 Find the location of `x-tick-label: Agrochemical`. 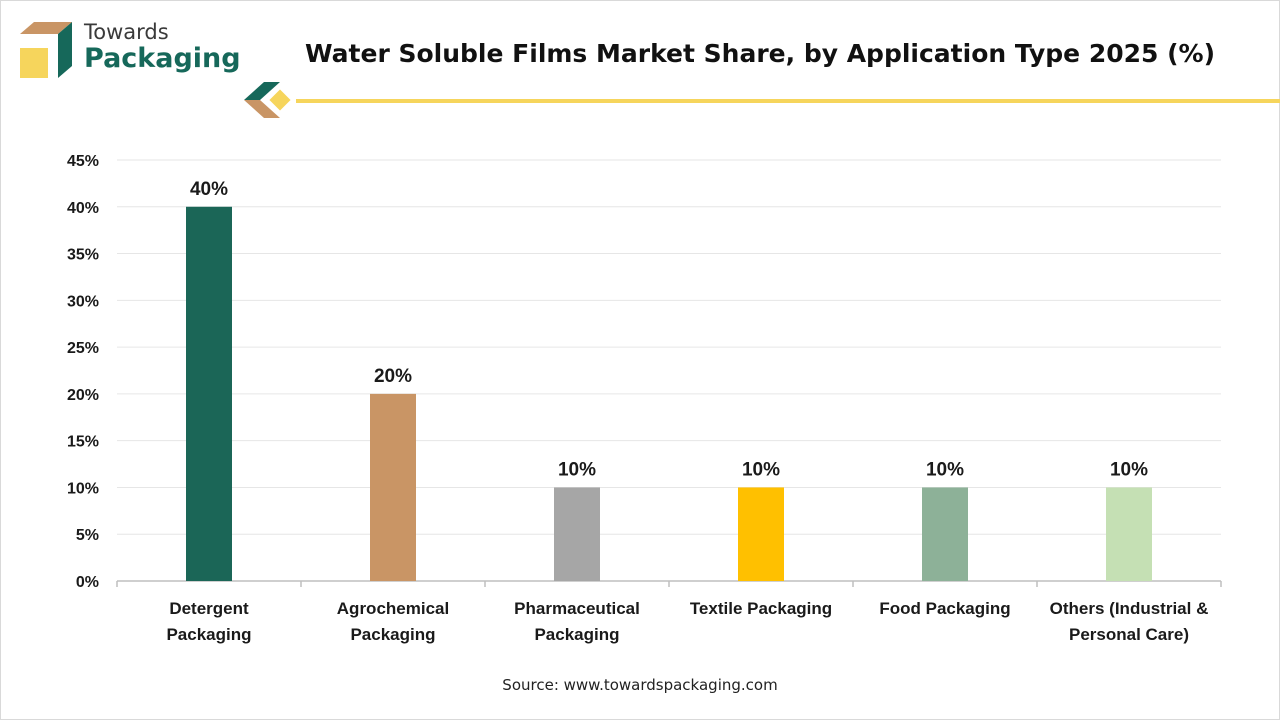

x-tick-label: Agrochemical is located at coordinates (393, 608).